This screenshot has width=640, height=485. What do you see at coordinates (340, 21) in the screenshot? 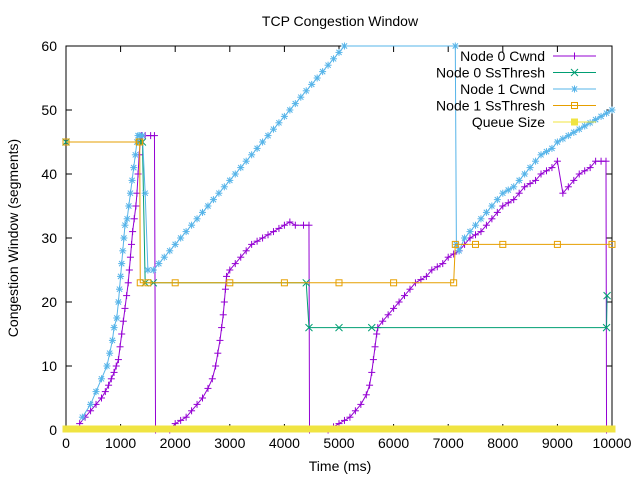
I see `chart-title: TCP Congestion Window` at bounding box center [340, 21].